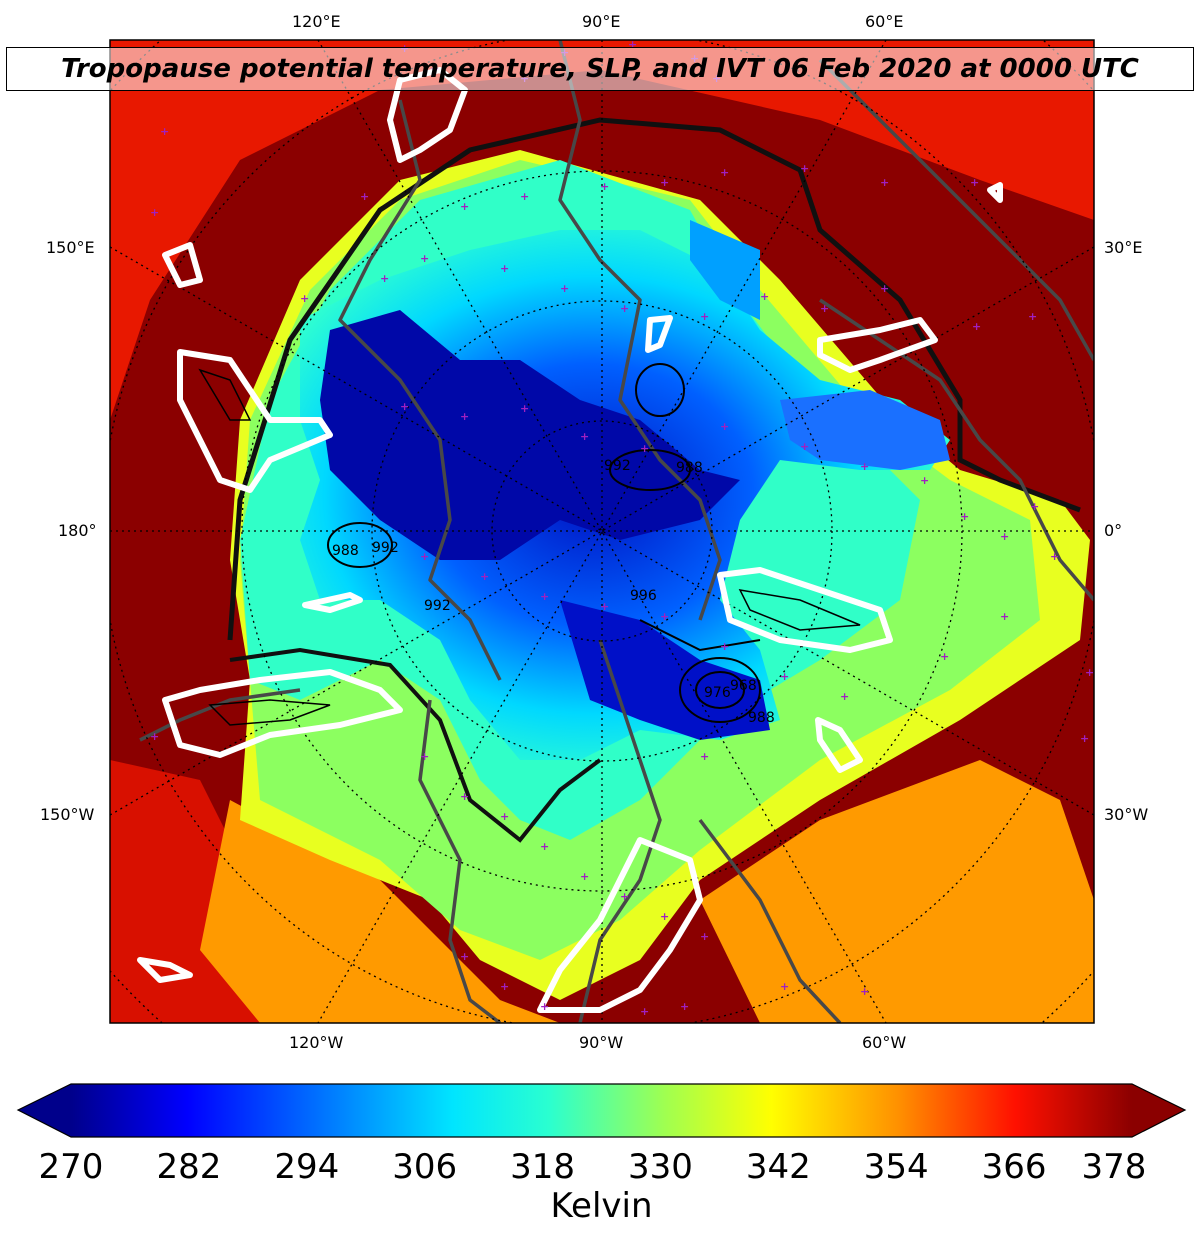 The height and width of the screenshot is (1238, 1203). Describe the element at coordinates (553, 592) in the screenshot. I see `slp-labels: 988 992 992 988 992 976 968 988 996` at that location.